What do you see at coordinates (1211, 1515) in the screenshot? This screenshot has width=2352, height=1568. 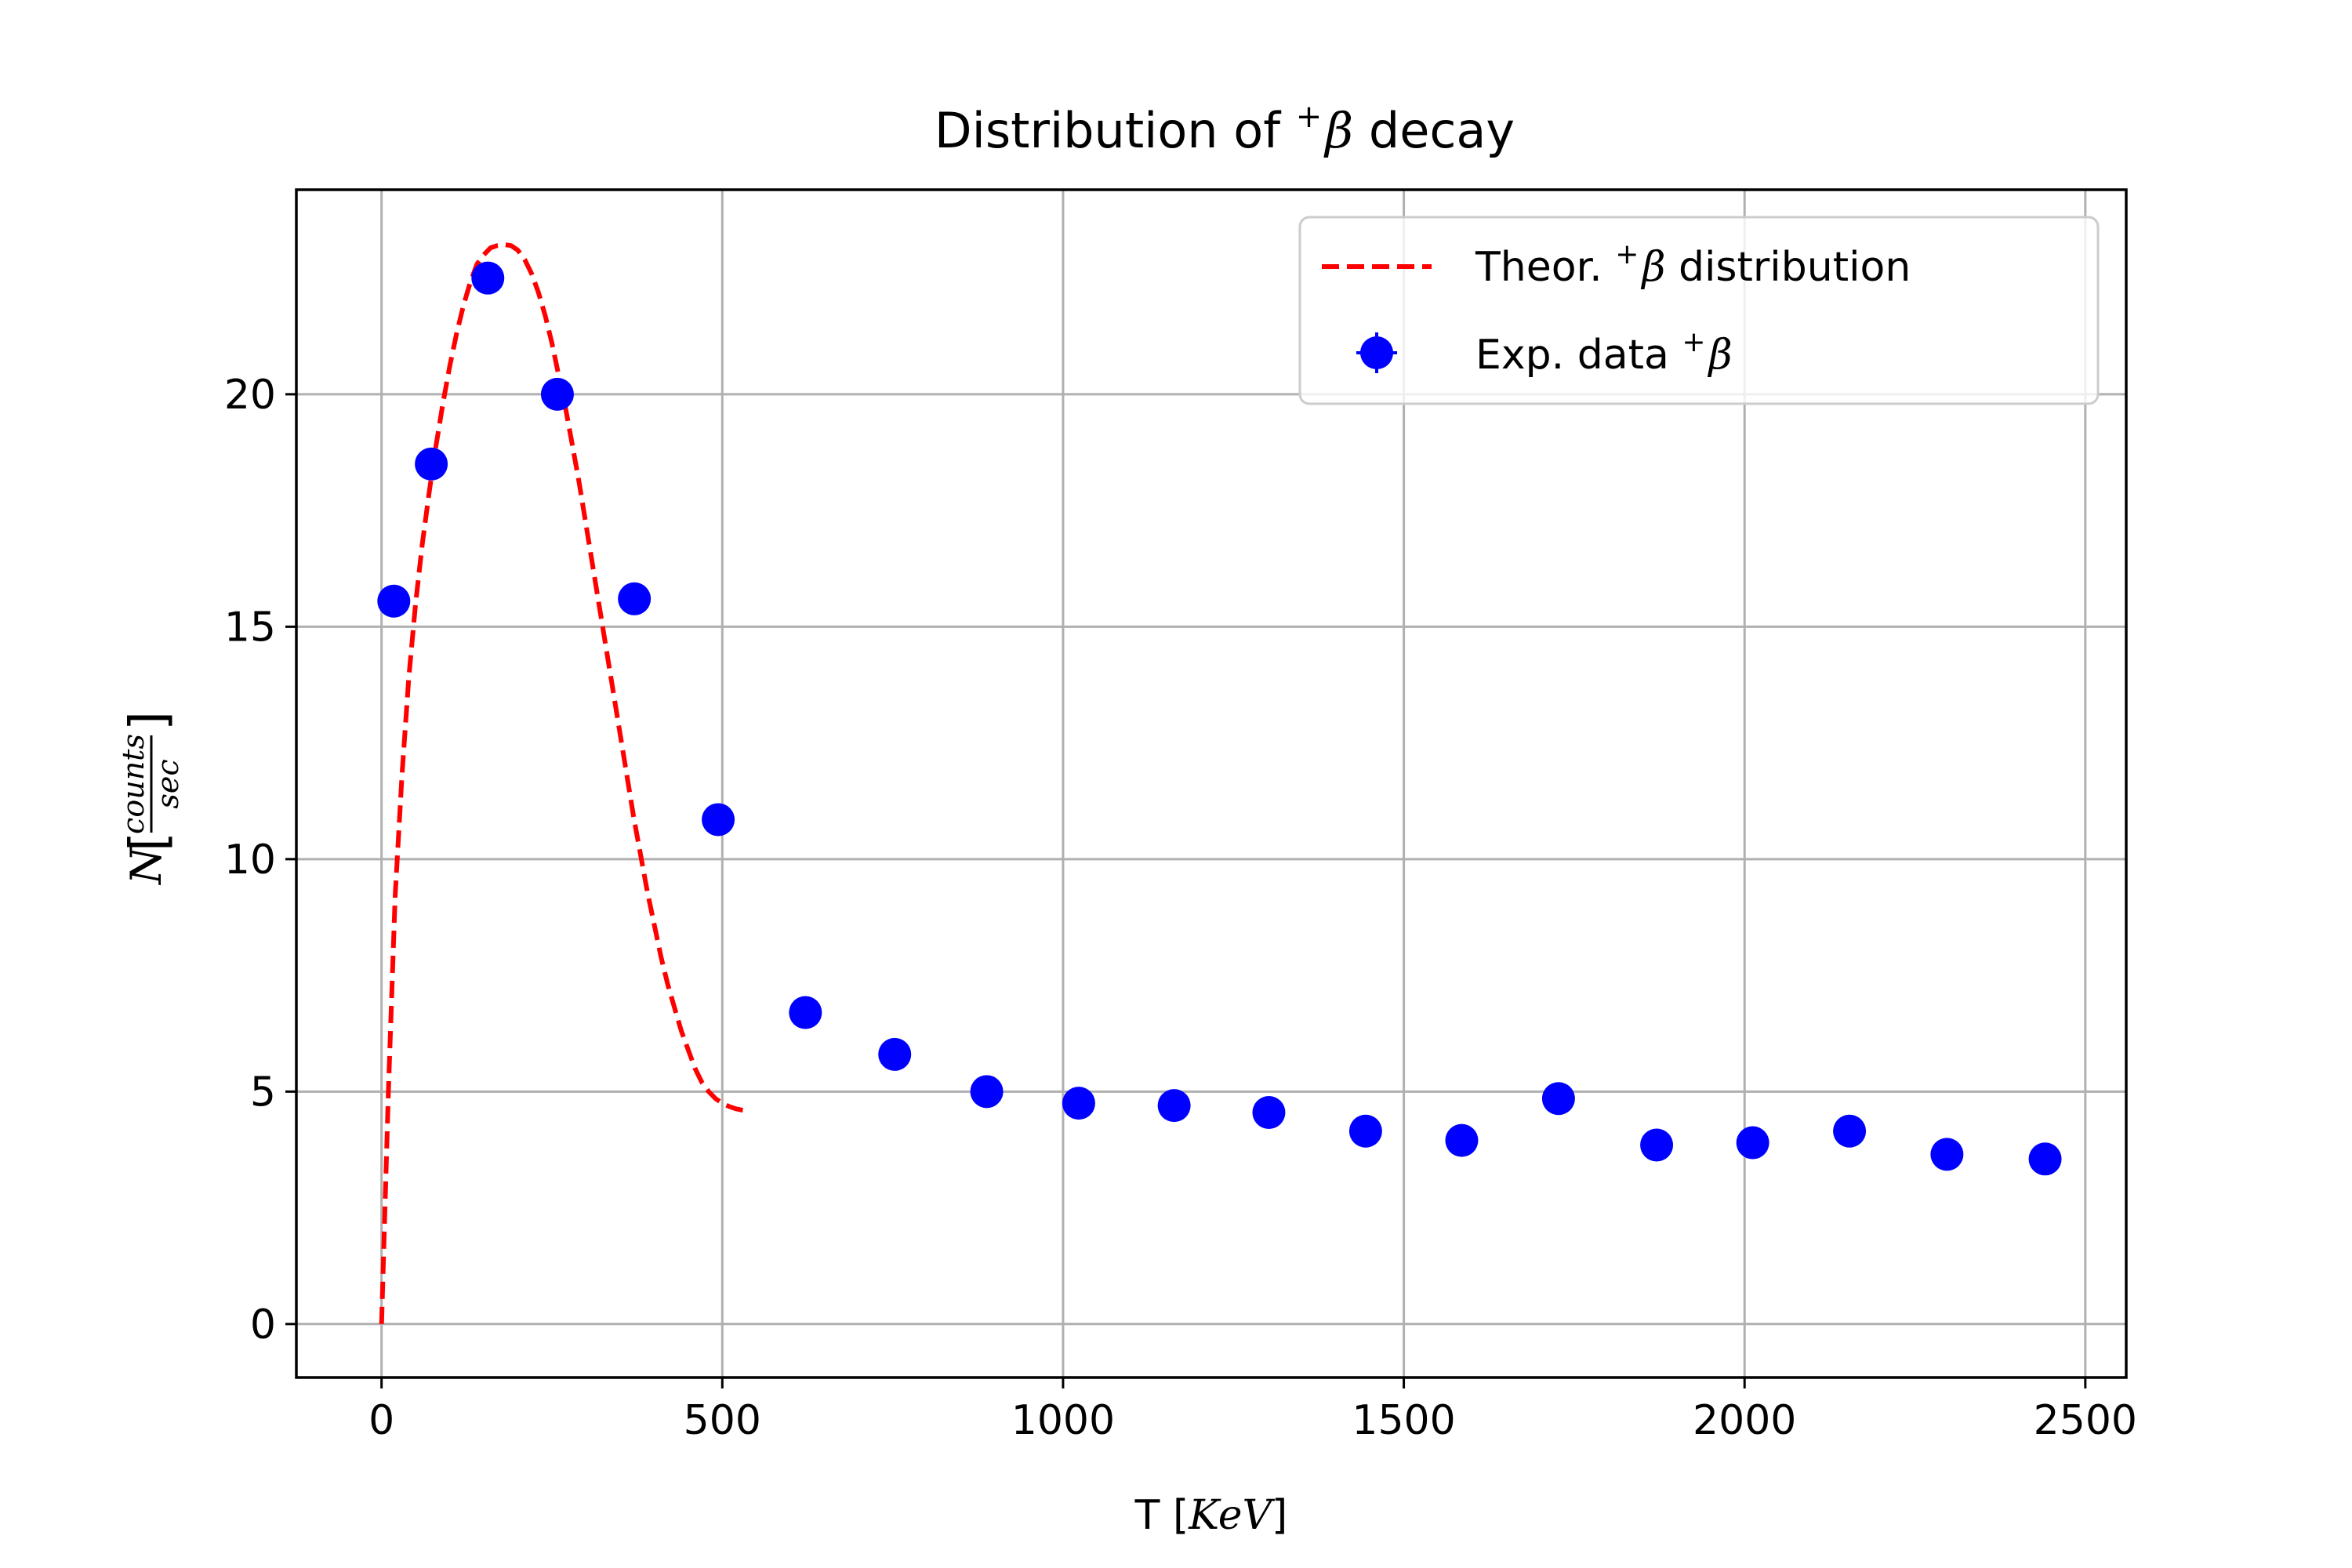 I see `x-axis-label: T [KeV]` at bounding box center [1211, 1515].